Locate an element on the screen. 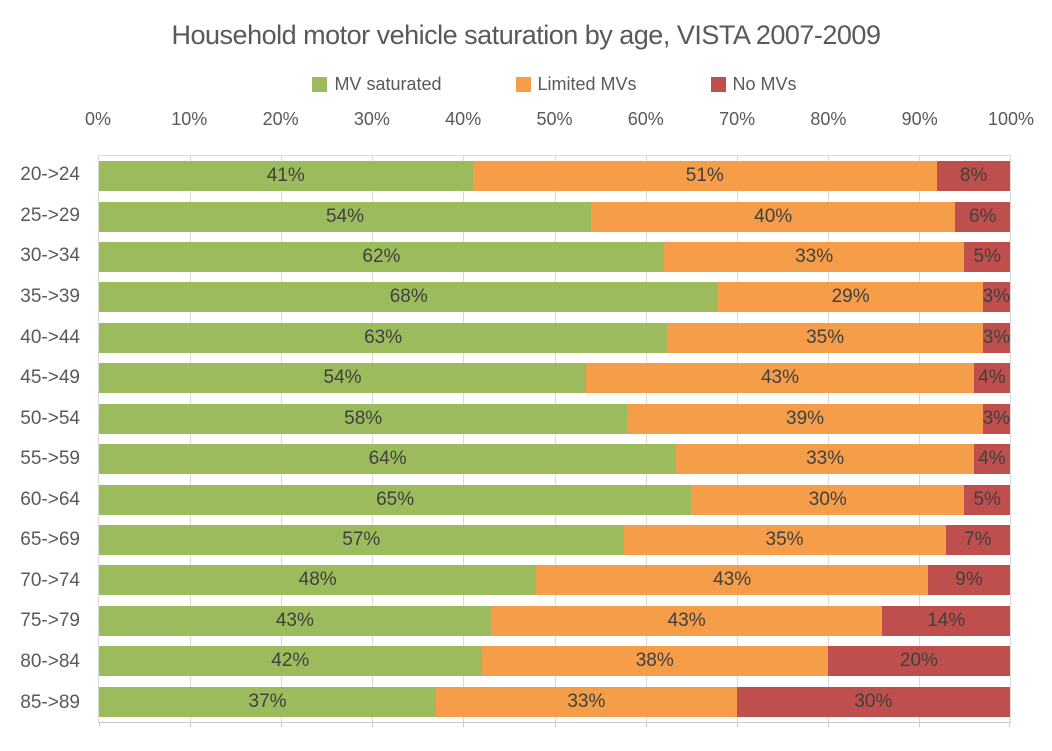  bar-segment-mv-saturated: 37% is located at coordinates (268, 701).